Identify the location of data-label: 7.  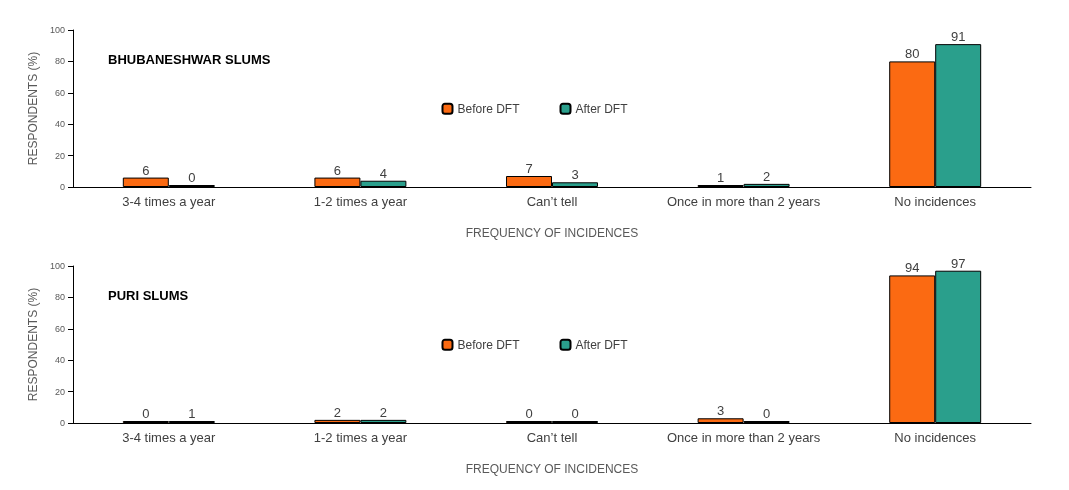
(529, 169).